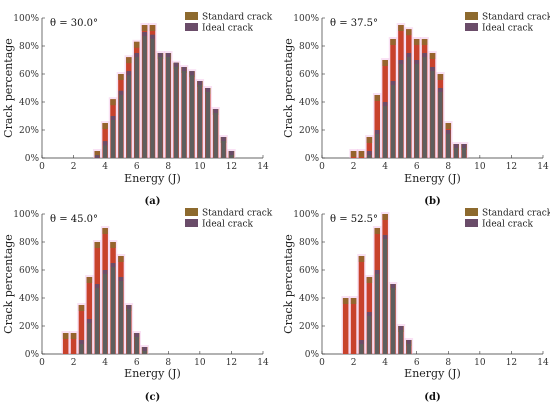  What do you see at coordinates (309, 47) in the screenshot?
I see `y-tick-label: 80%` at bounding box center [309, 47].